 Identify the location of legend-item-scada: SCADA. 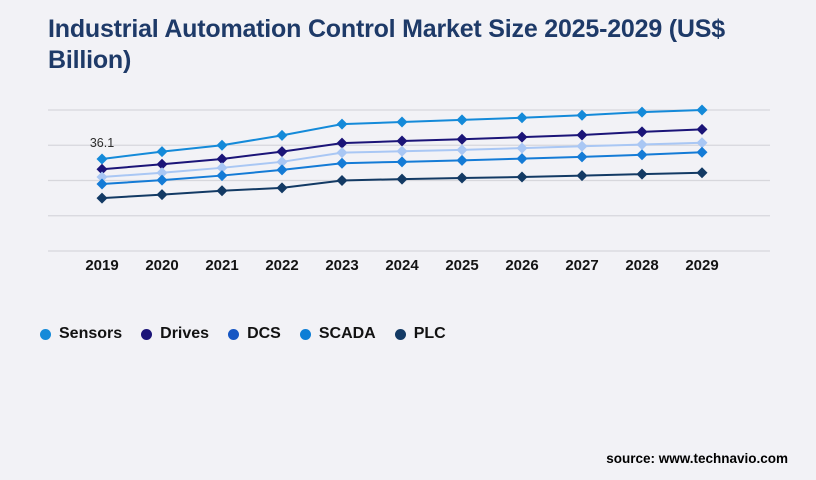
(337, 334).